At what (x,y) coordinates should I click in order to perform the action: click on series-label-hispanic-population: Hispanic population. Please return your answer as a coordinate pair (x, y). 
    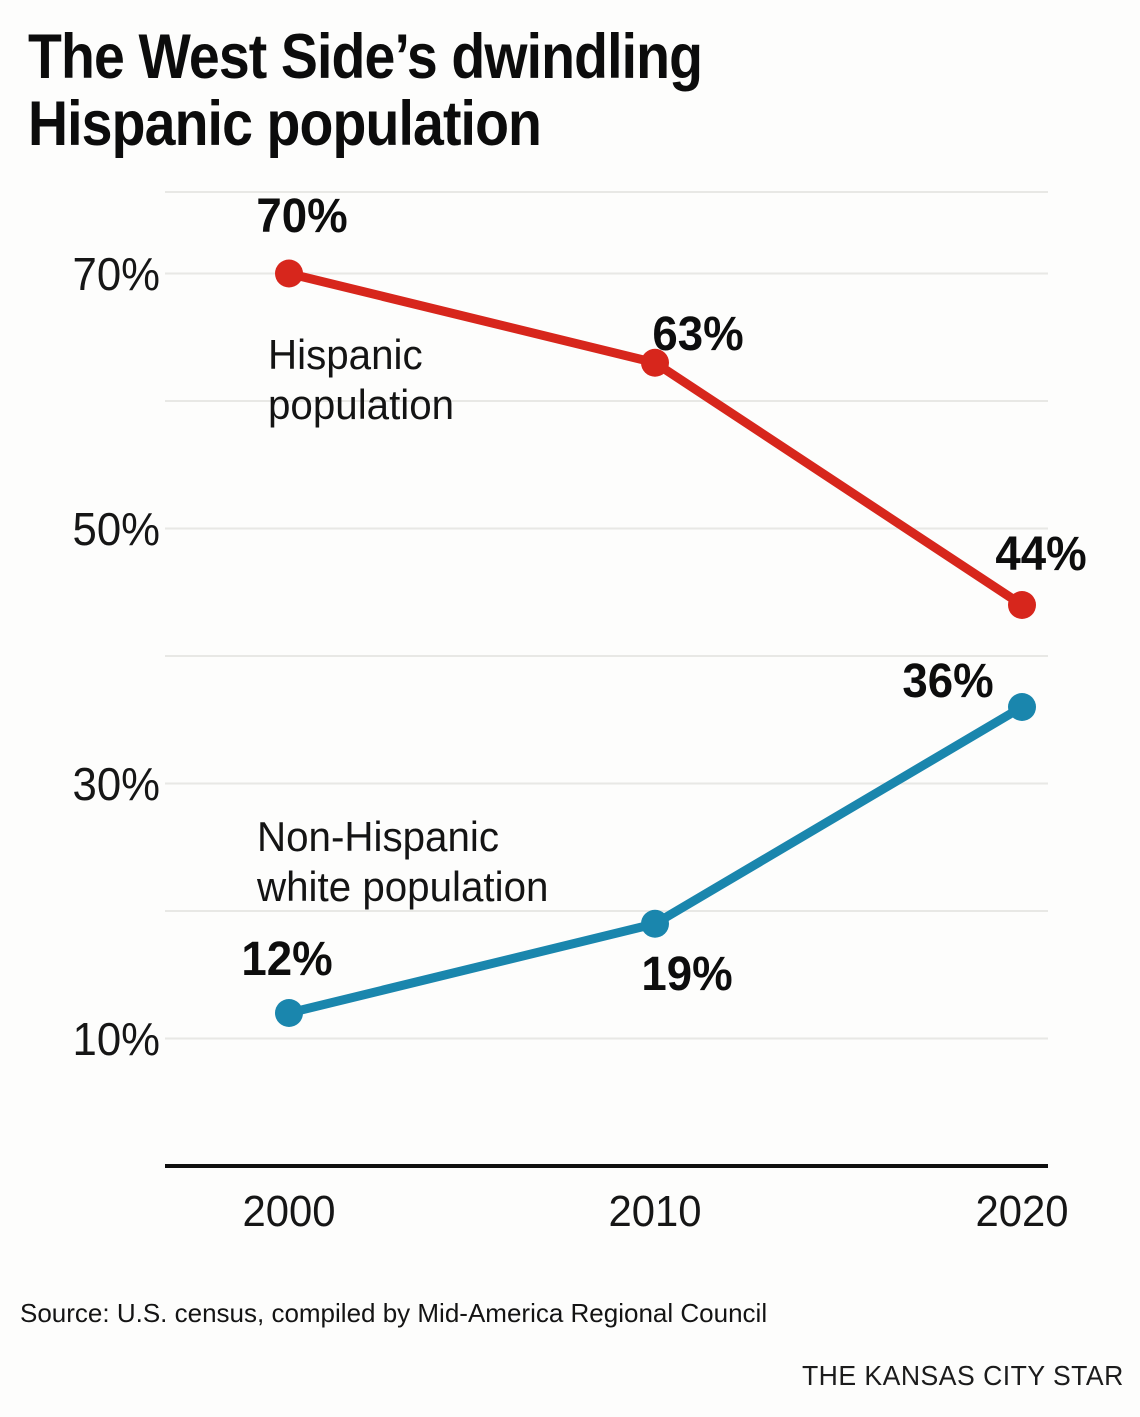
    Looking at the image, I should click on (361, 380).